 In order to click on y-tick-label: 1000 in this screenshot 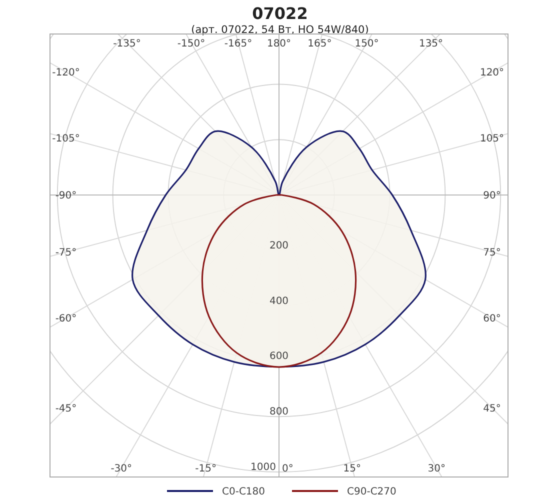, I will do `click(263, 467)`.